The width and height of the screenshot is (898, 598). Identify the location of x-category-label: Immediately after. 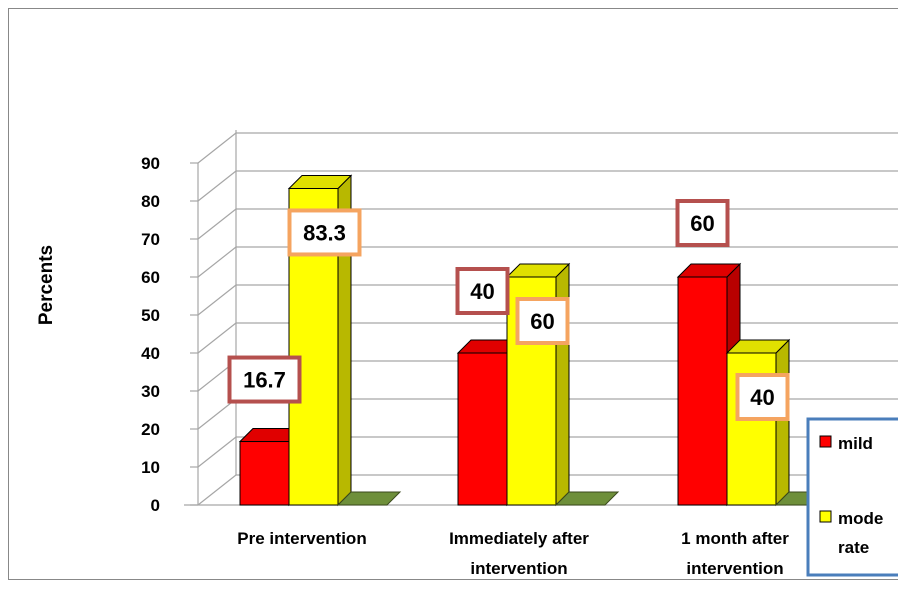
(519, 538).